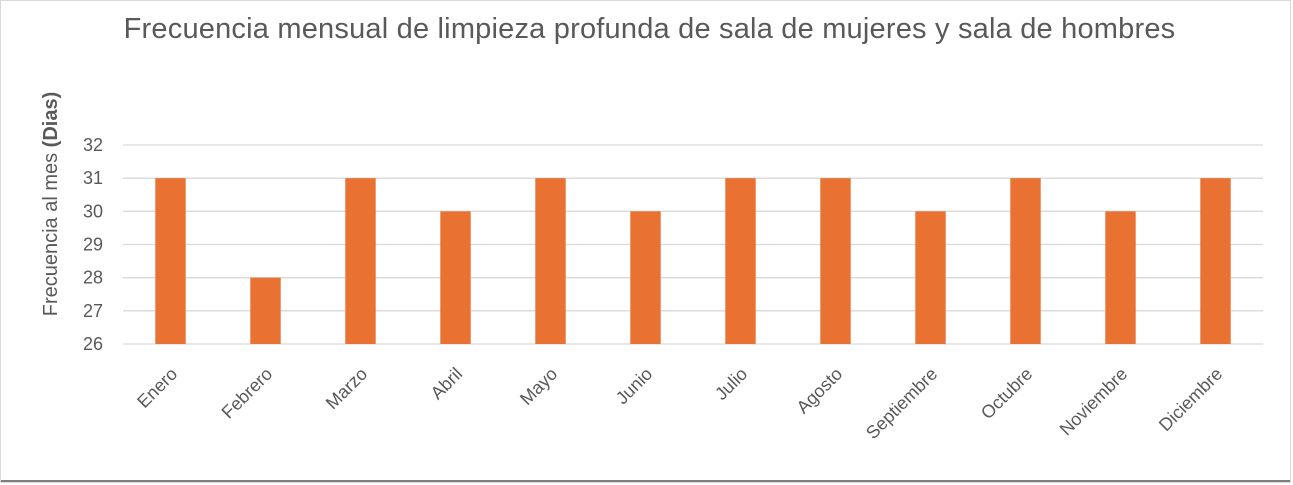  What do you see at coordinates (820, 391) in the screenshot?
I see `x-tick-label: Agosto` at bounding box center [820, 391].